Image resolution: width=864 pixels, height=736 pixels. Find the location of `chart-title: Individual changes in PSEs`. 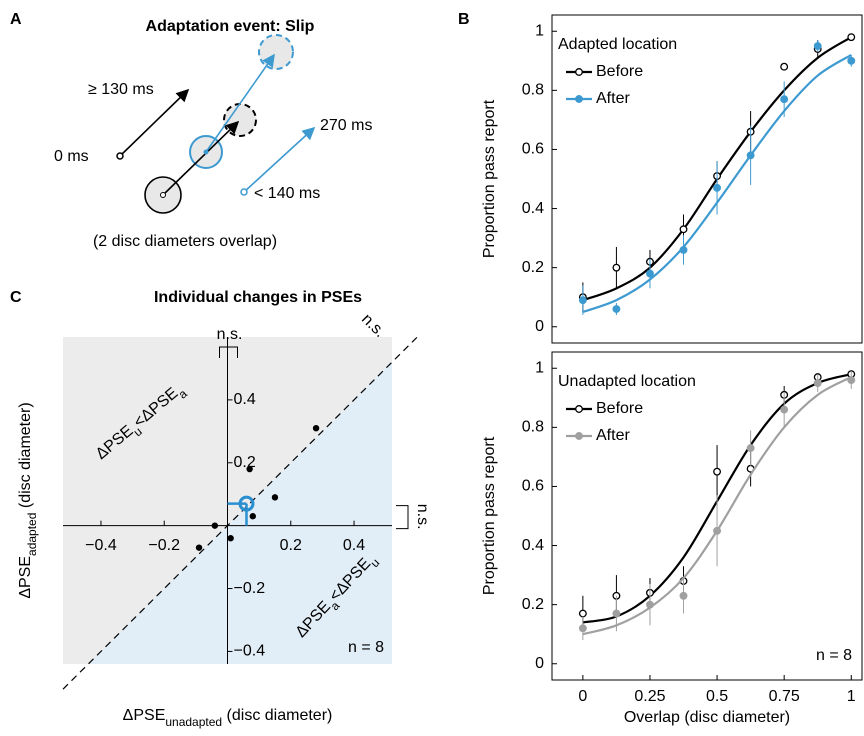

chart-title: Individual changes in PSEs is located at coordinates (258, 297).